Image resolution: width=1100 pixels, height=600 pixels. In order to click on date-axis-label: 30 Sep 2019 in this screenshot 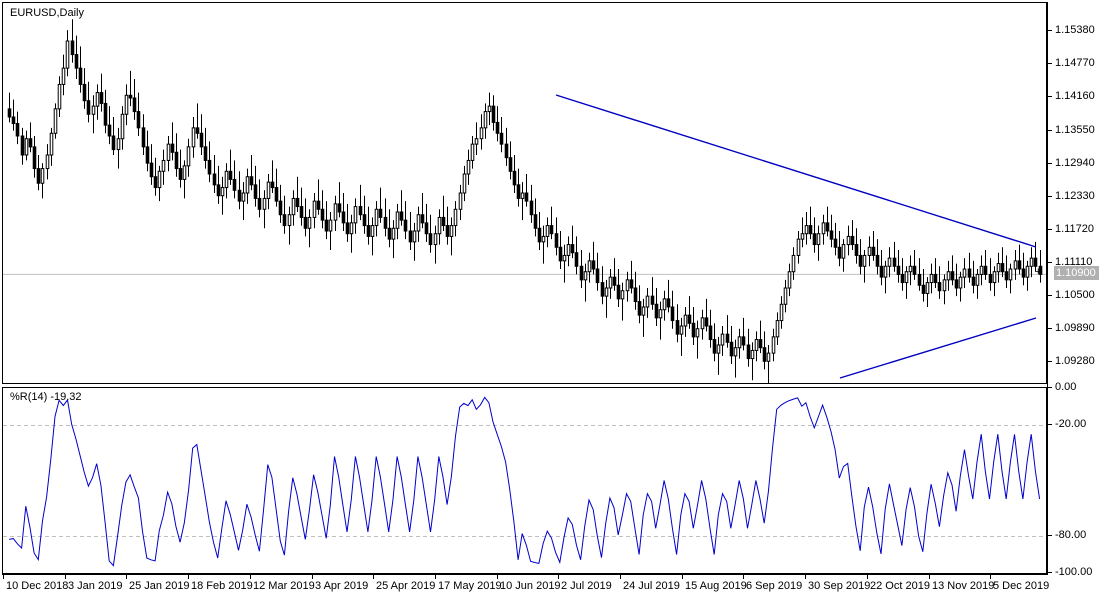, I will do `click(839, 586)`.